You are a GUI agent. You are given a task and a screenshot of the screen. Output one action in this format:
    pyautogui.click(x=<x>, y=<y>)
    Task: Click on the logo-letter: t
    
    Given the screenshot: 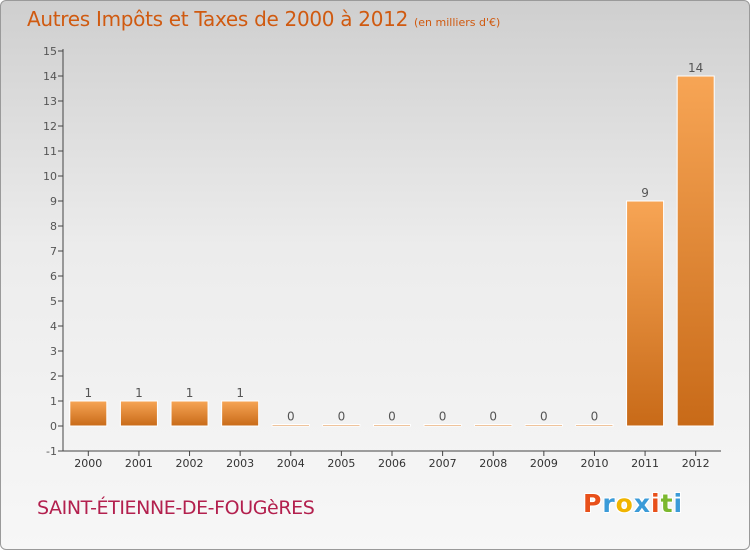 What is the action you would take?
    pyautogui.click(x=667, y=503)
    